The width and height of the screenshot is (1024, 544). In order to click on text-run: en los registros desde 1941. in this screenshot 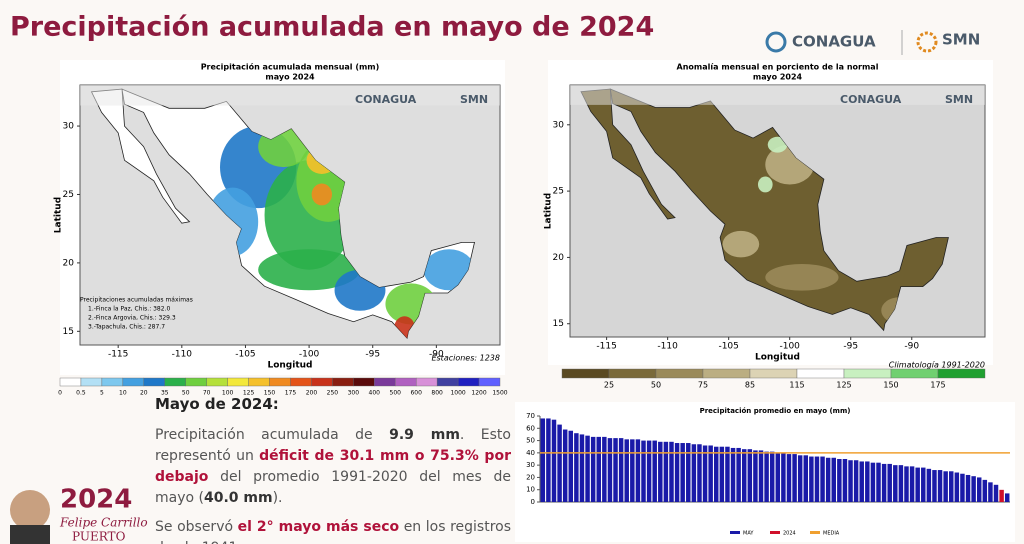, I will do `click(333, 531)`.